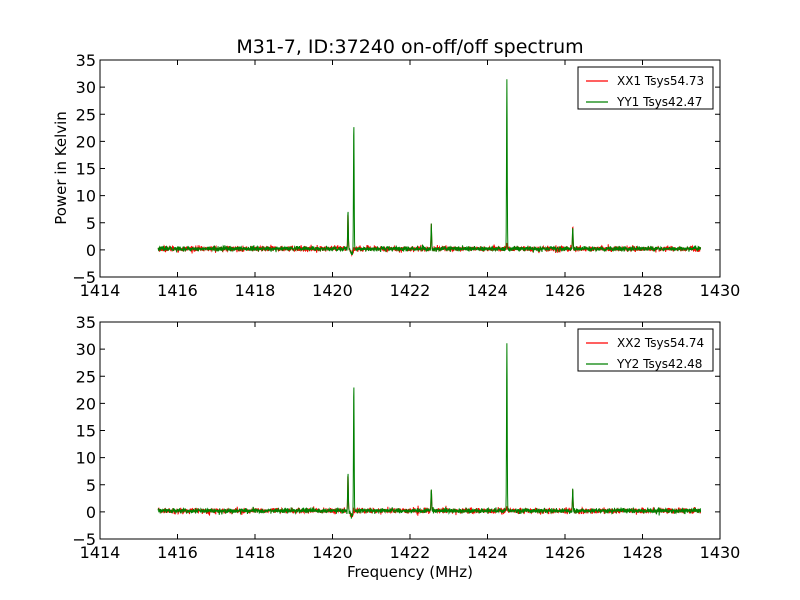 This screenshot has height=600, width=800. I want to click on x-axis-label: Frequency (MHz), so click(410, 572).